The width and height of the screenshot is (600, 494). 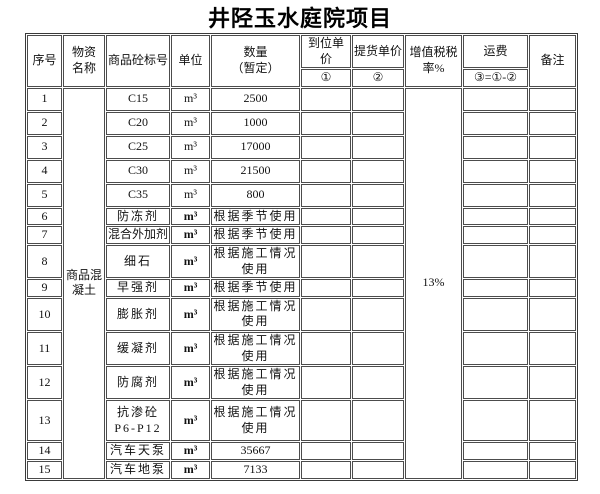 I want to click on concrete-grade-cell: 早强剂, so click(x=138, y=288).